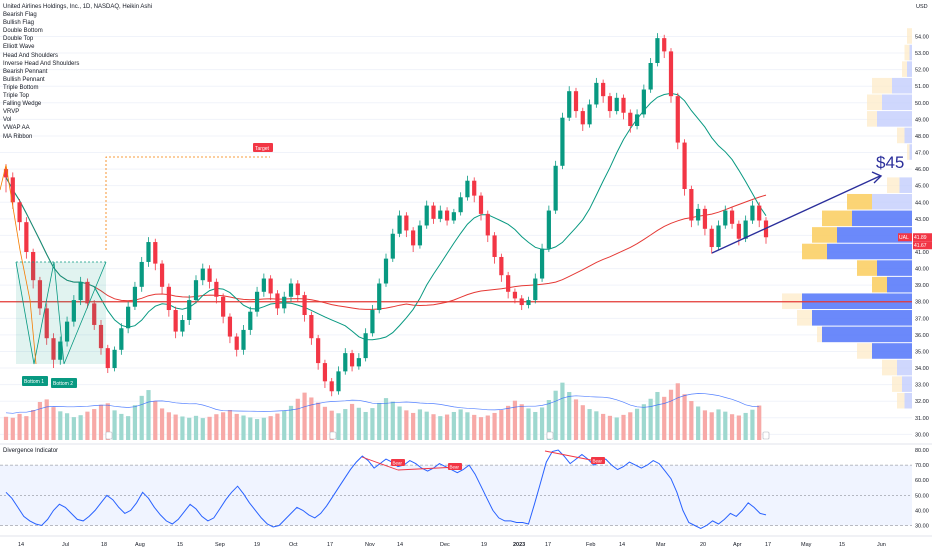 The width and height of the screenshot is (932, 555). I want to click on indicator-bearish-flag: Bearish Flag, so click(20, 15).